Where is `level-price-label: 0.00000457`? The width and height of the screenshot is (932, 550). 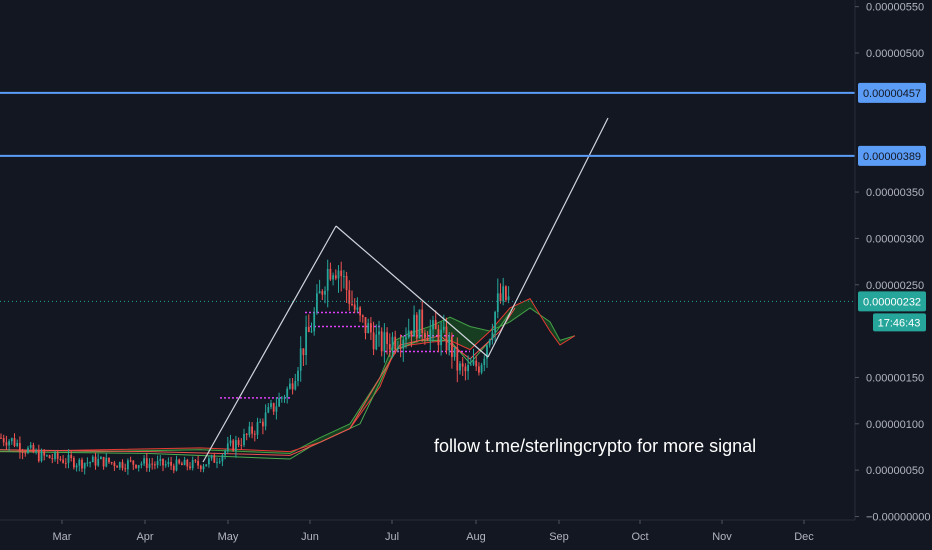
level-price-label: 0.00000457 is located at coordinates (892, 94).